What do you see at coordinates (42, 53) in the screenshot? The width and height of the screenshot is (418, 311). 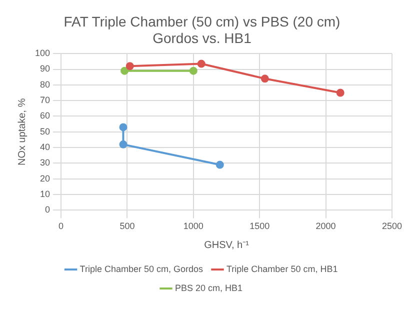 I see `y-tick-label: 100` at bounding box center [42, 53].